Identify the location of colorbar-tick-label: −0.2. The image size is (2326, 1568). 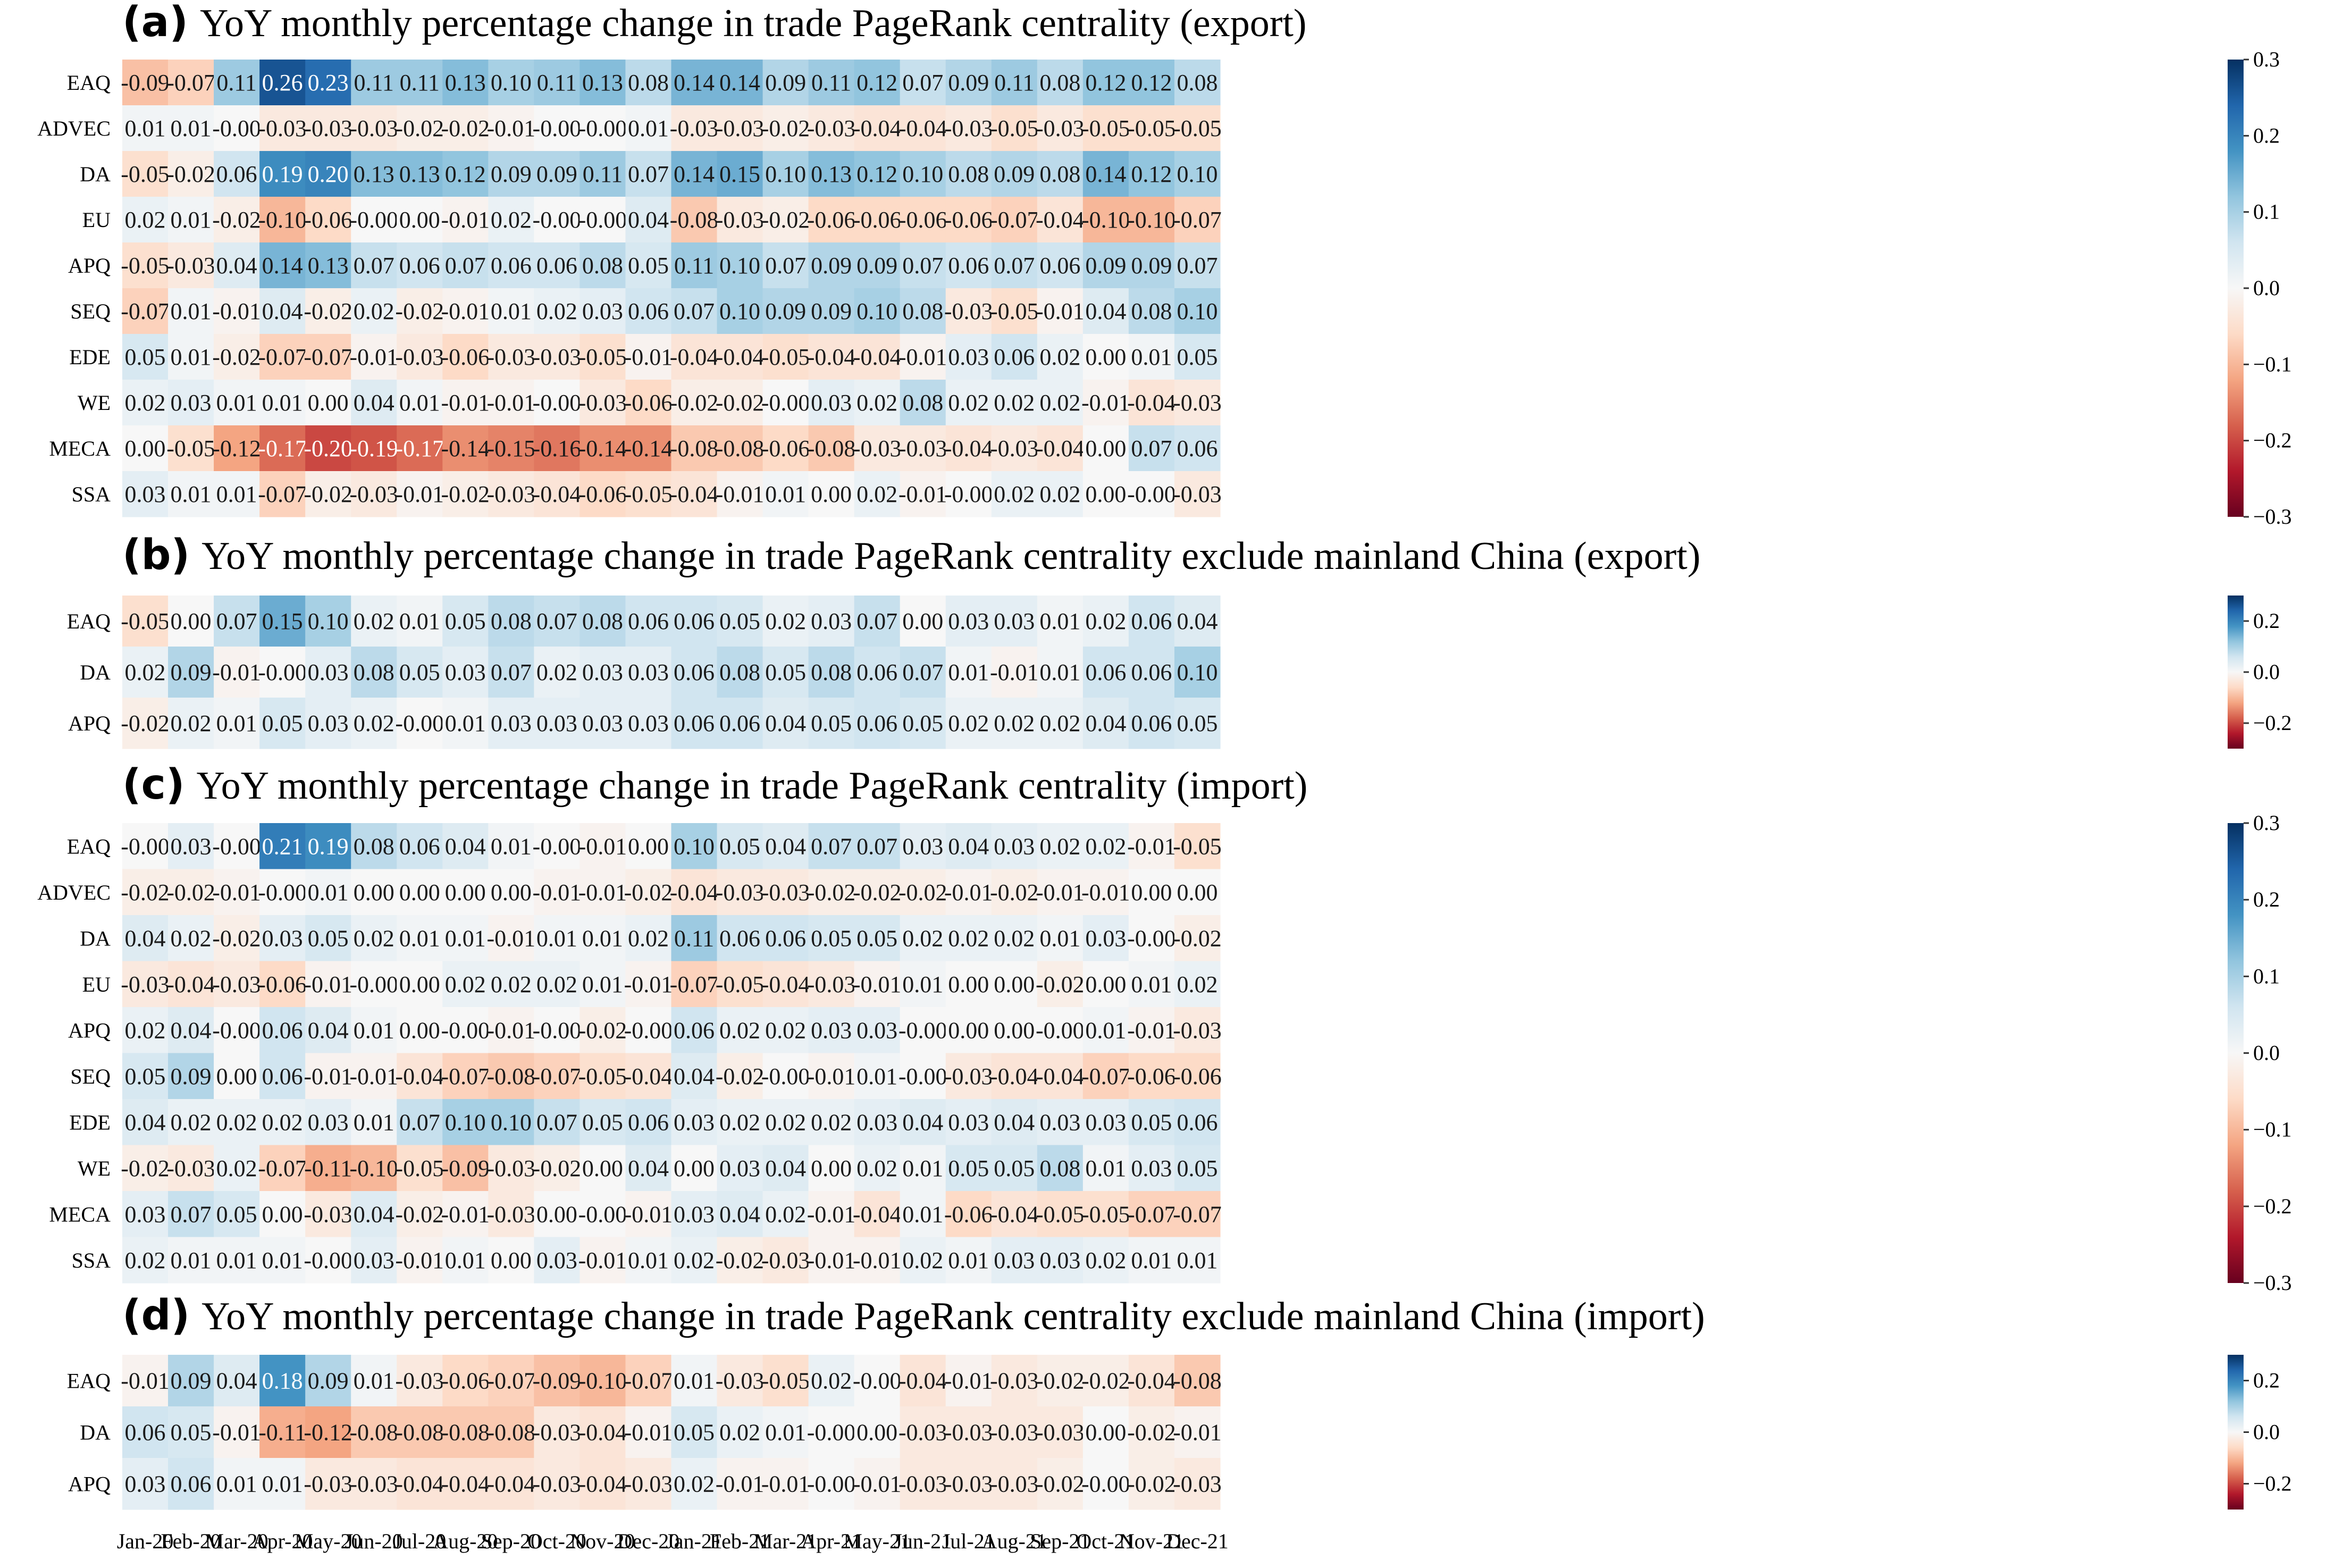
(2272, 1484).